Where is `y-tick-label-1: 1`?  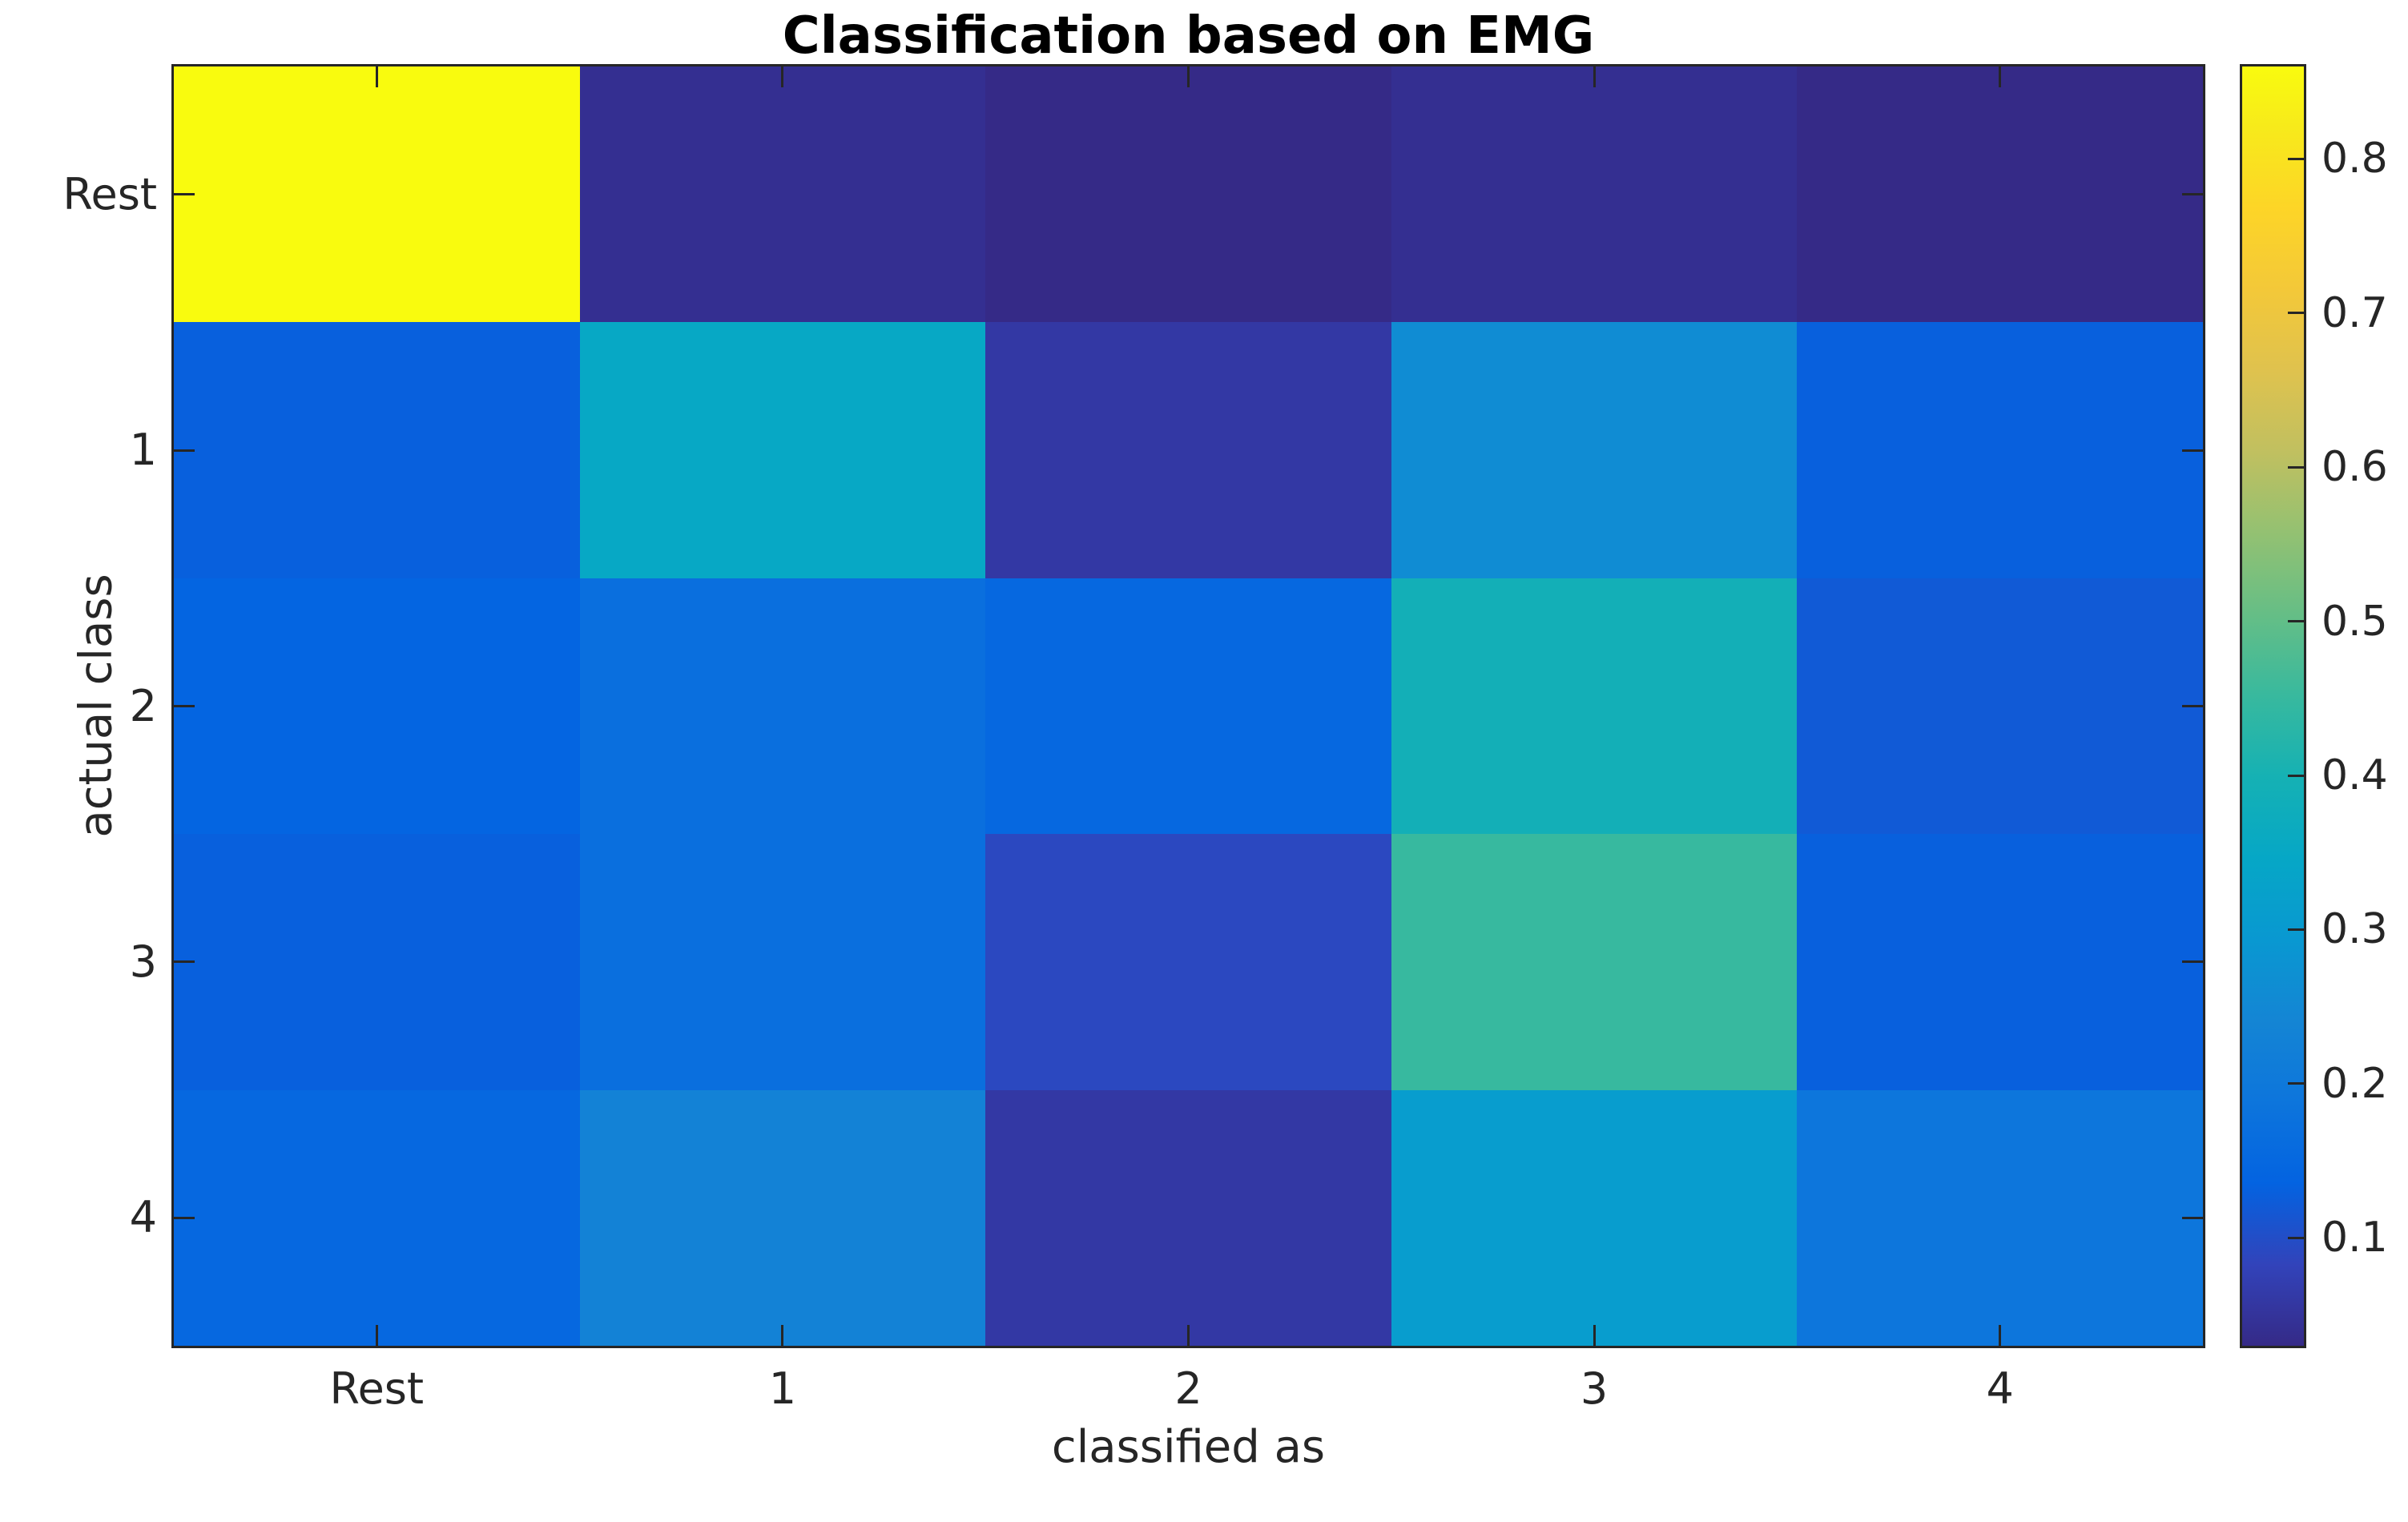 y-tick-label-1: 1 is located at coordinates (143, 450).